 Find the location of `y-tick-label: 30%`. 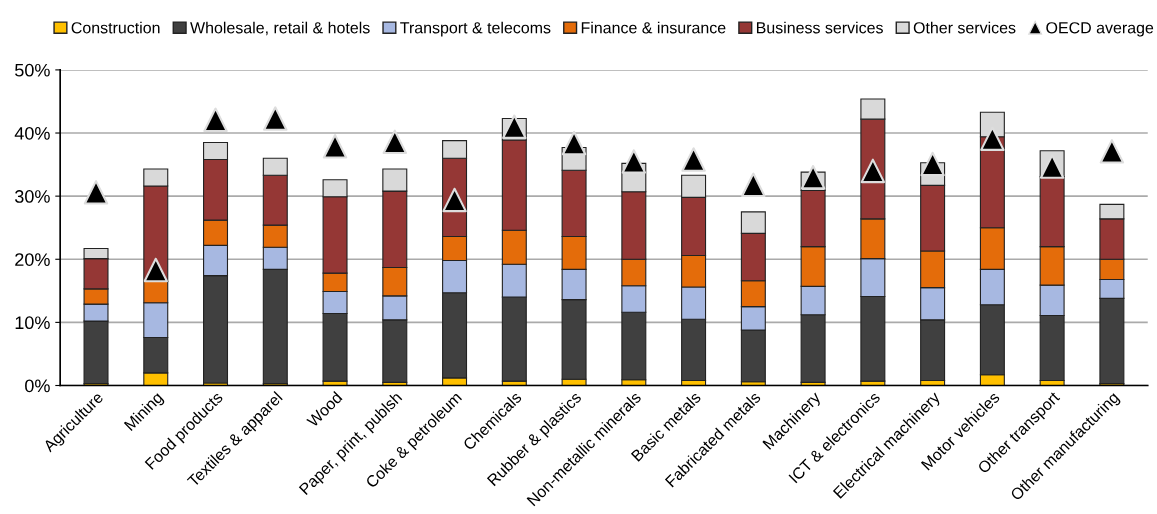

y-tick-label: 30% is located at coordinates (32, 196).